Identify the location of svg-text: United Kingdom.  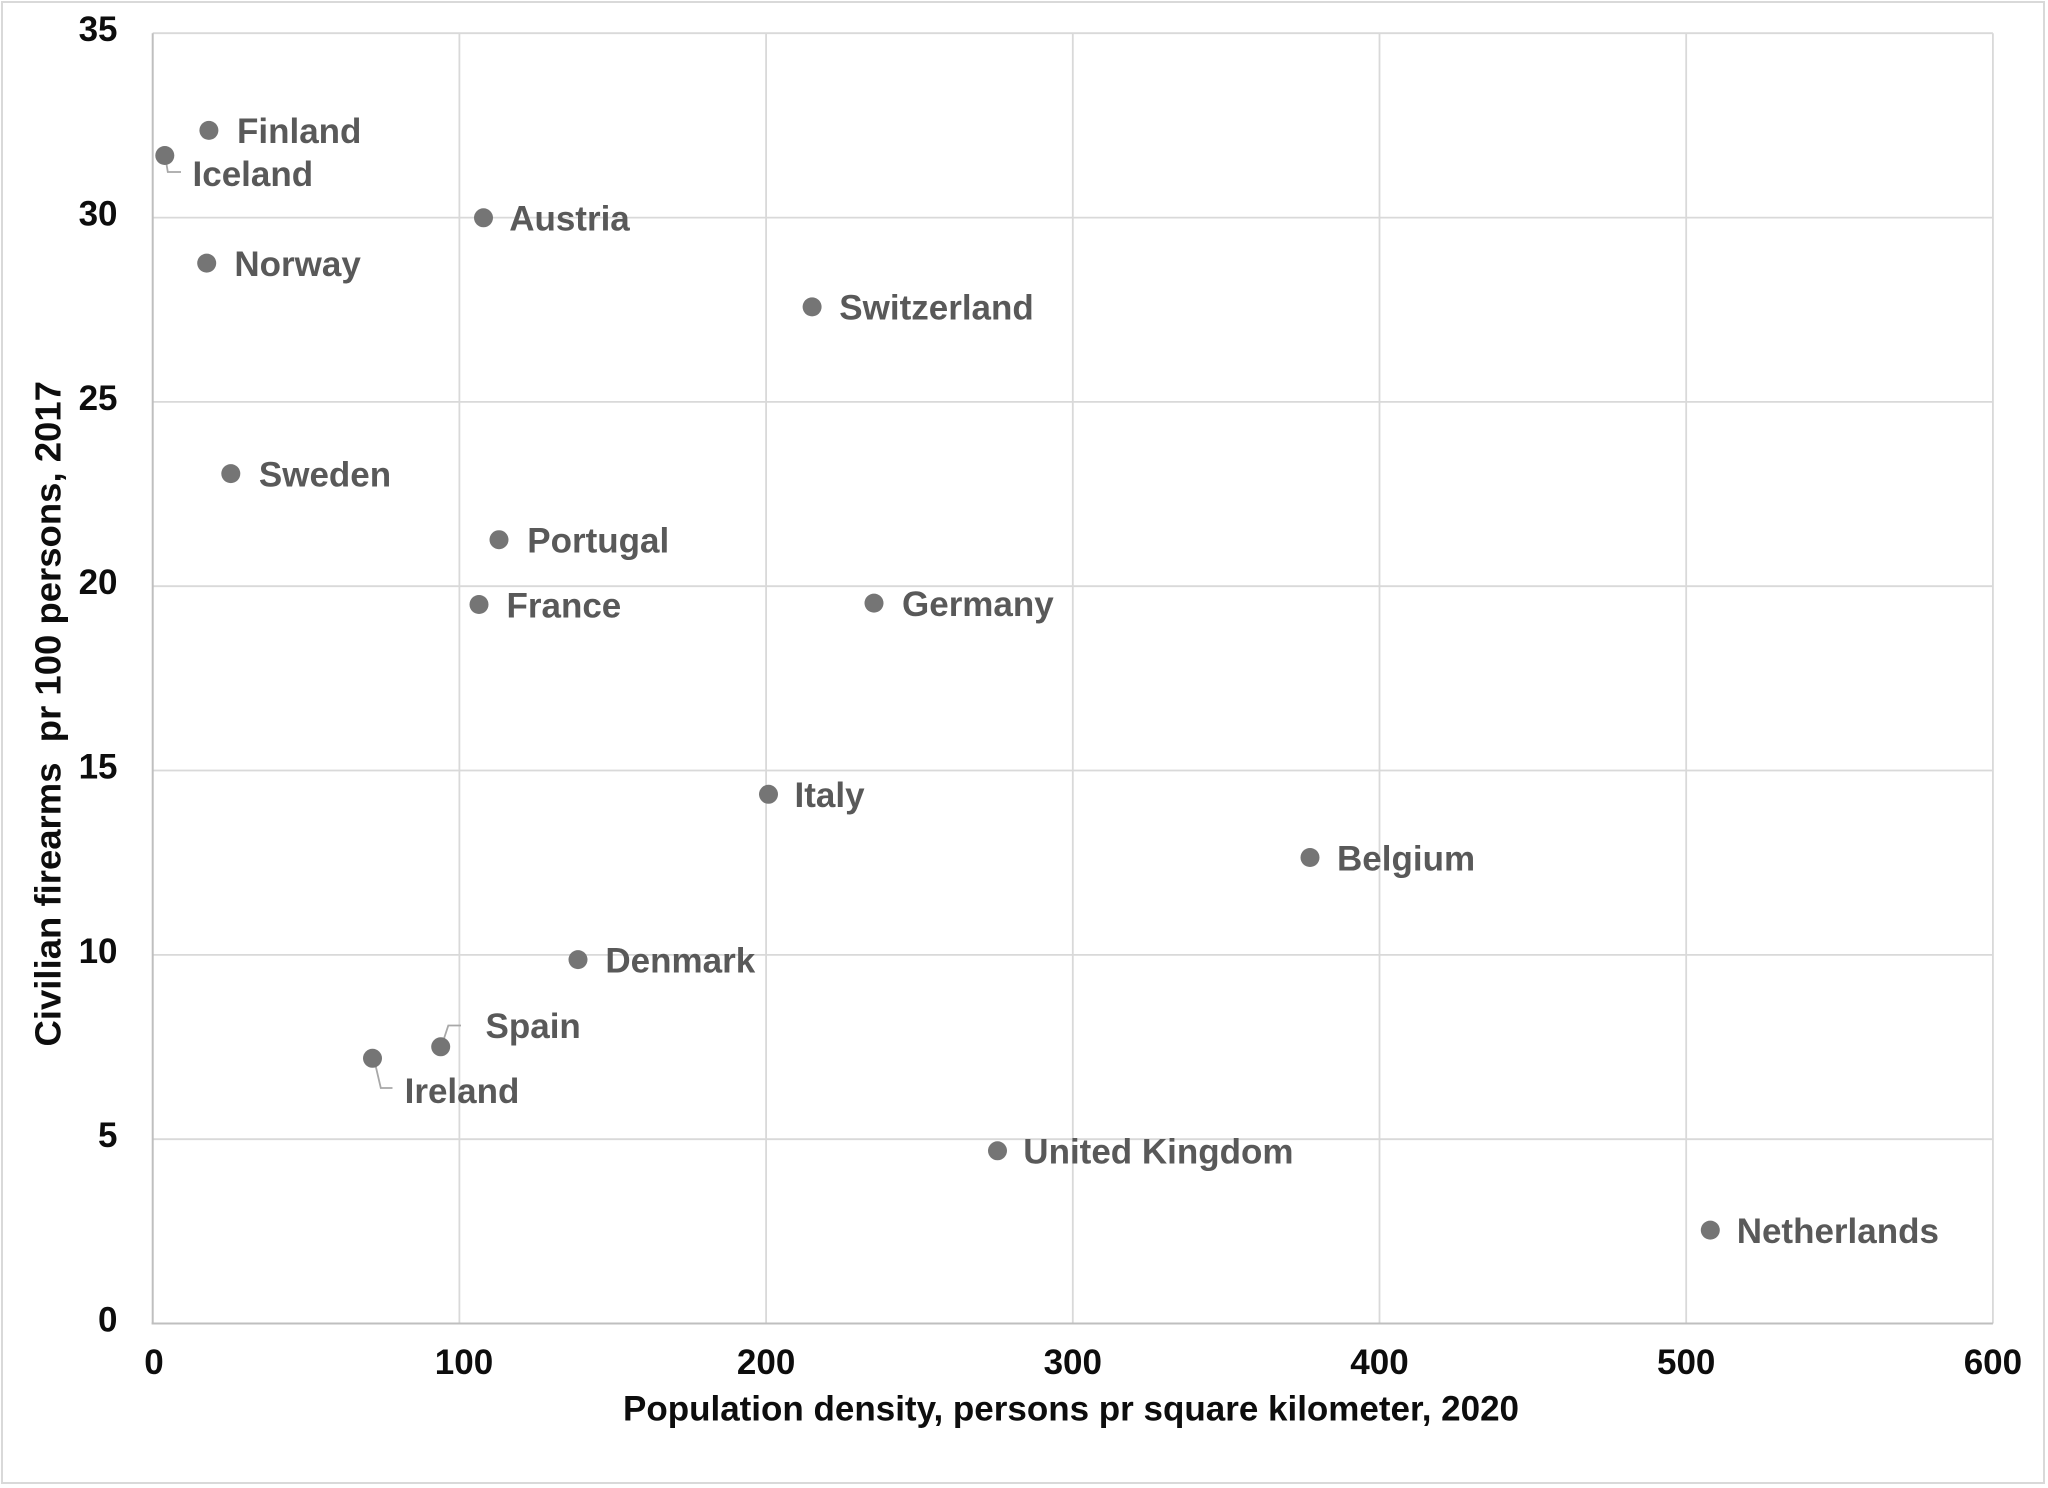
(1158, 1152).